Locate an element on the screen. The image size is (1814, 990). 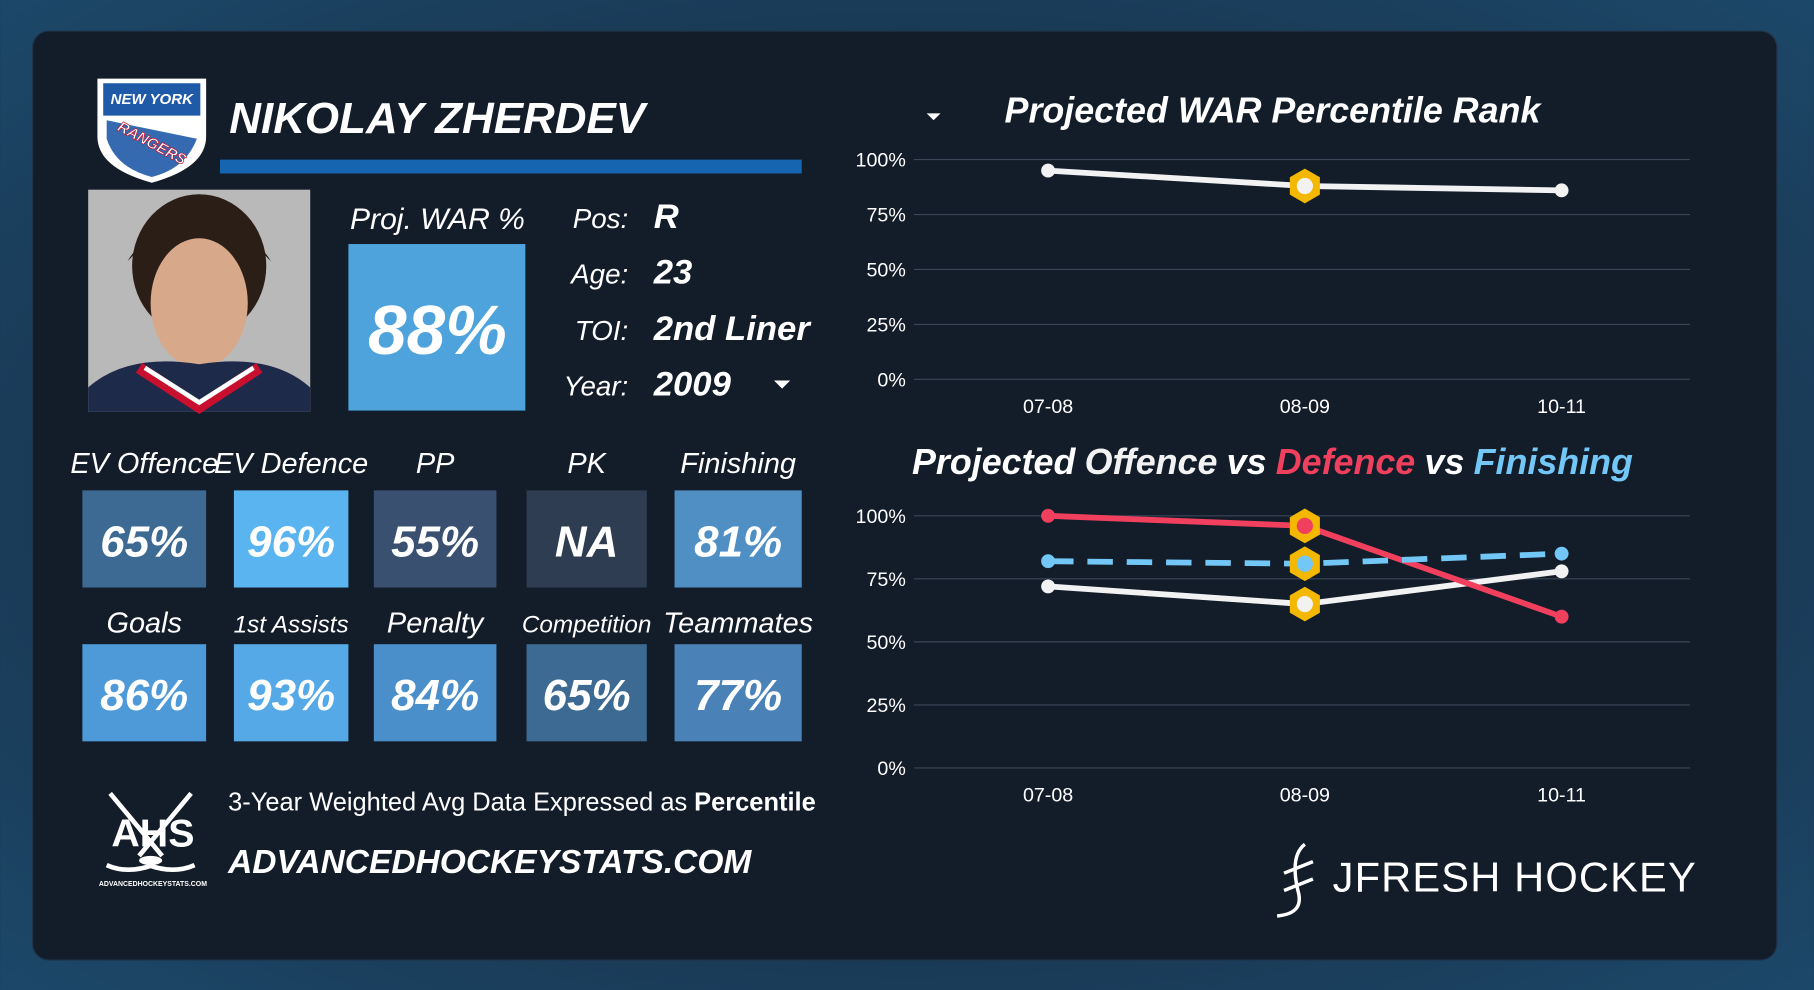
team-logo: NEW YORK RANGERS is located at coordinates (152, 130).